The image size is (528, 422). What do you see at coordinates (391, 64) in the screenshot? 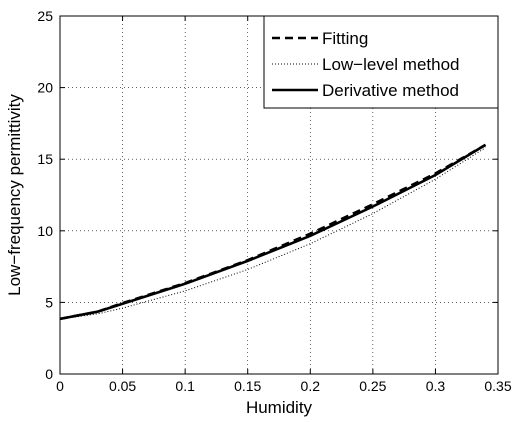
I see `legend-label: Low−level method` at bounding box center [391, 64].